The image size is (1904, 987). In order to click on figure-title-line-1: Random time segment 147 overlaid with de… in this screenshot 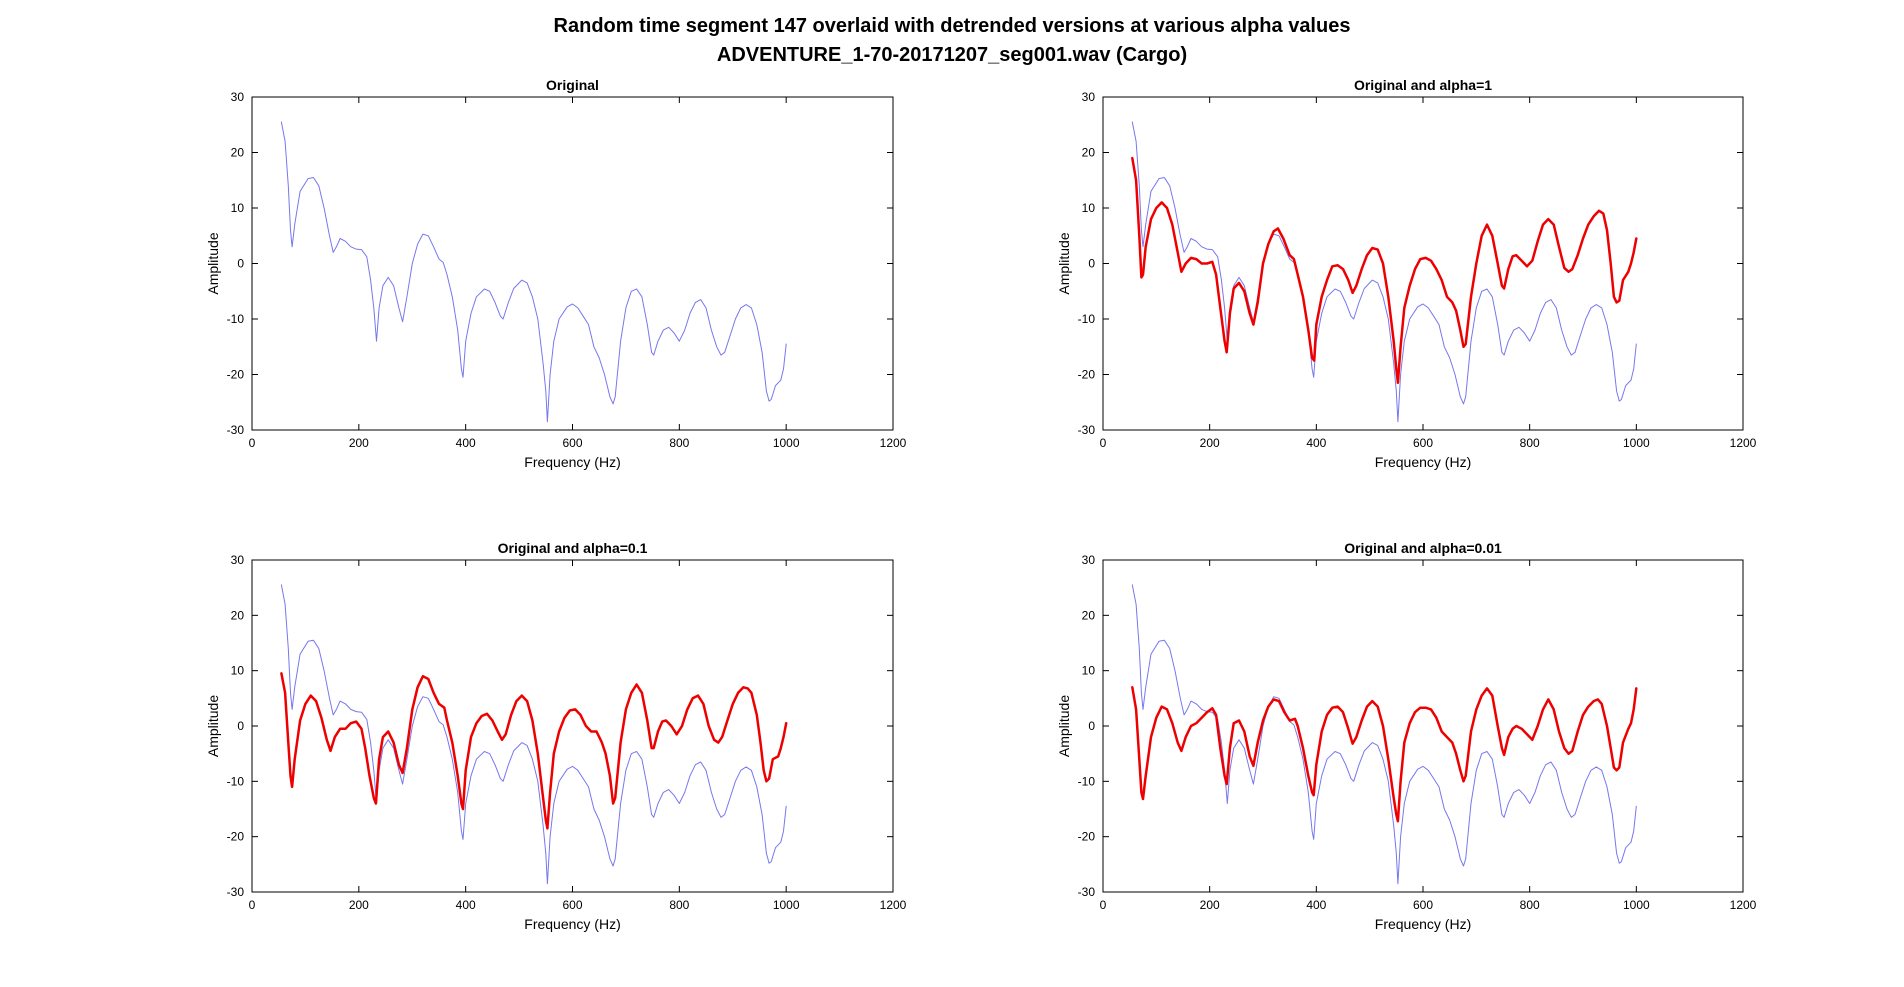, I will do `click(952, 26)`.